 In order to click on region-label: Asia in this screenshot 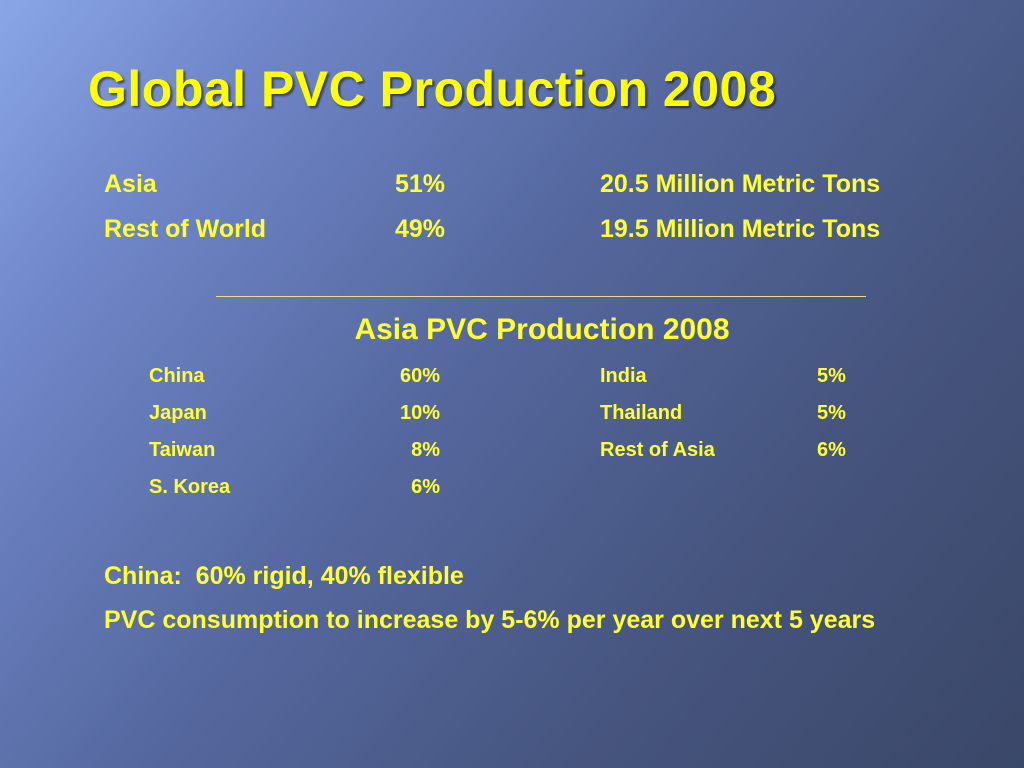, I will do `click(130, 184)`.